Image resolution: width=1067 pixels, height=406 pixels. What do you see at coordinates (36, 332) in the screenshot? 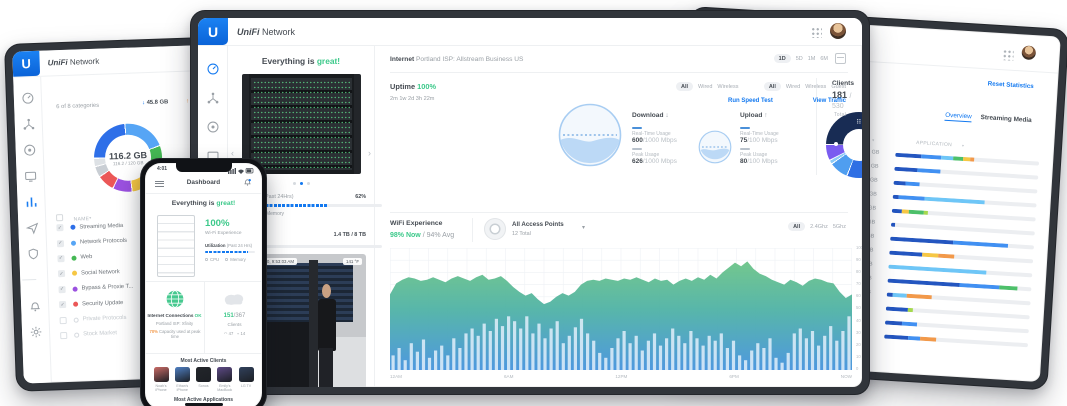
I see `settings-icon` at bounding box center [36, 332].